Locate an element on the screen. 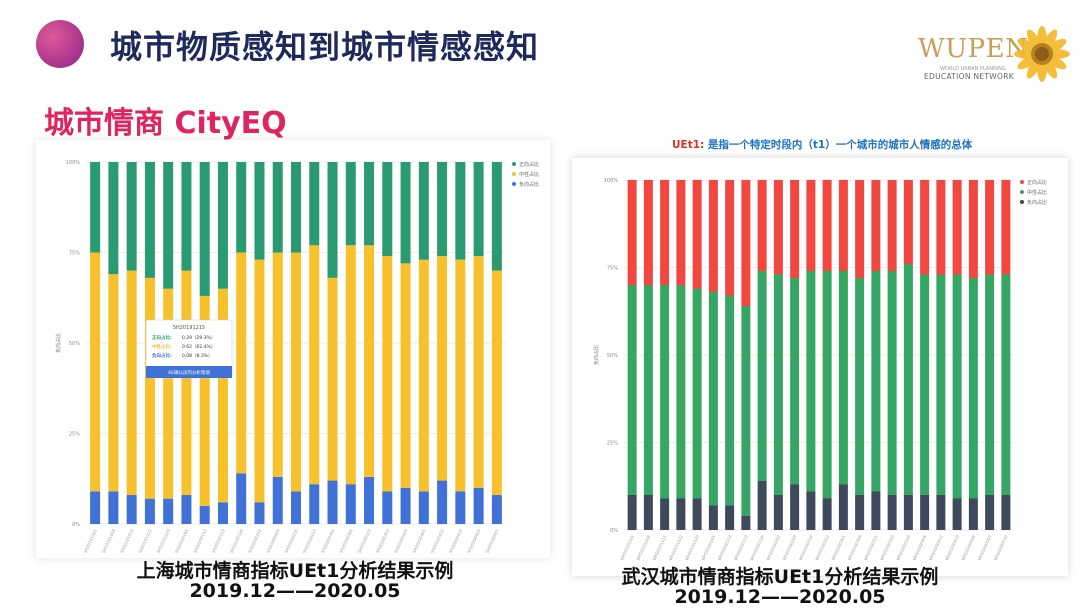  x-tick-label: SH20200315 is located at coordinates (364, 541).